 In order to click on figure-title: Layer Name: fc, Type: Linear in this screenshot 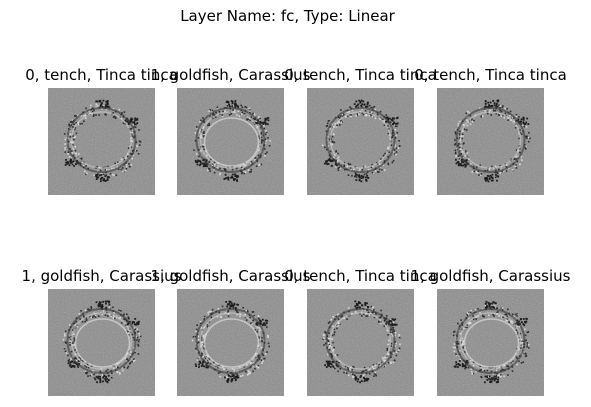, I will do `click(287, 16)`.